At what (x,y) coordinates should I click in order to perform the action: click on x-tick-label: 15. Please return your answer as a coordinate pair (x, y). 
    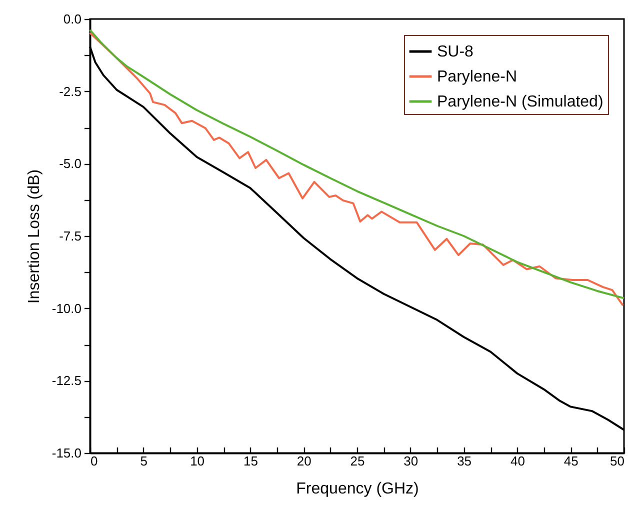
    Looking at the image, I should click on (250, 461).